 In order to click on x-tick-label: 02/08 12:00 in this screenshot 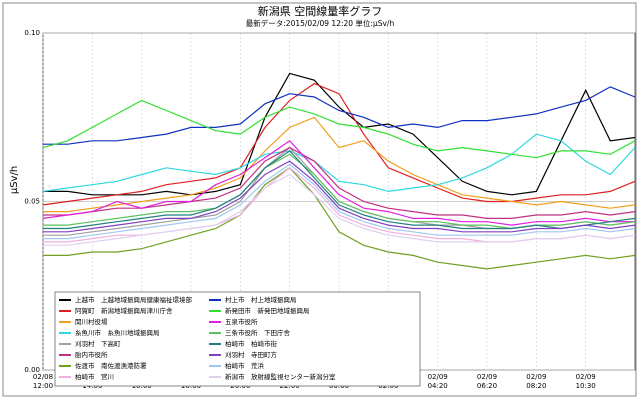, I will do `click(43, 381)`.